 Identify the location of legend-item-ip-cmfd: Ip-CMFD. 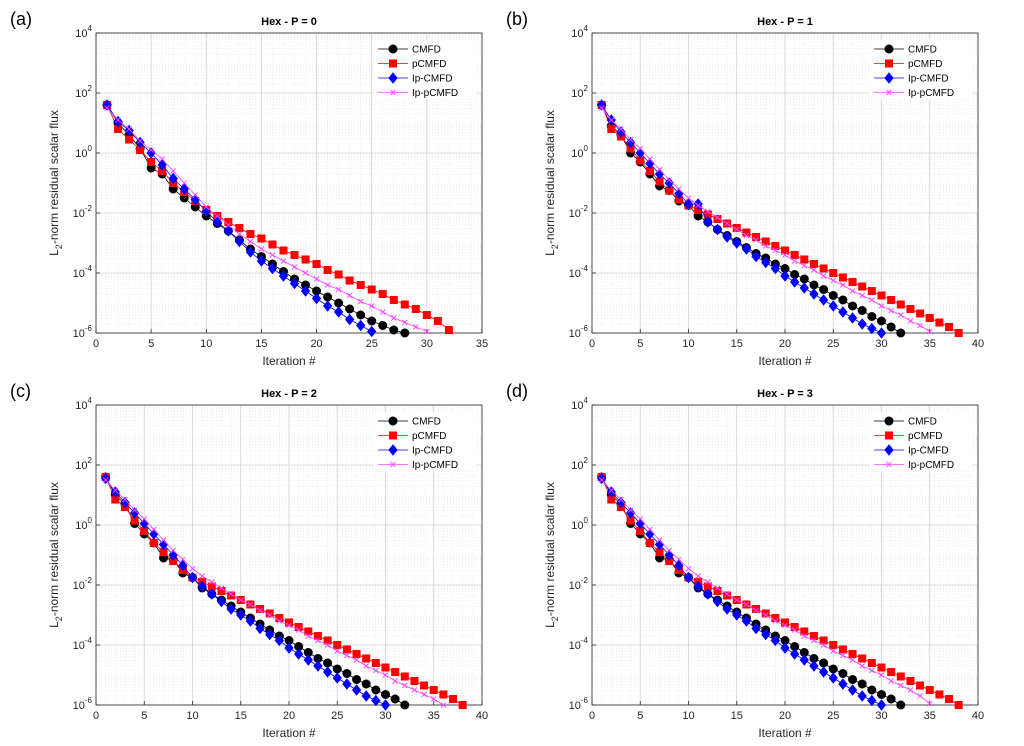
(911, 450).